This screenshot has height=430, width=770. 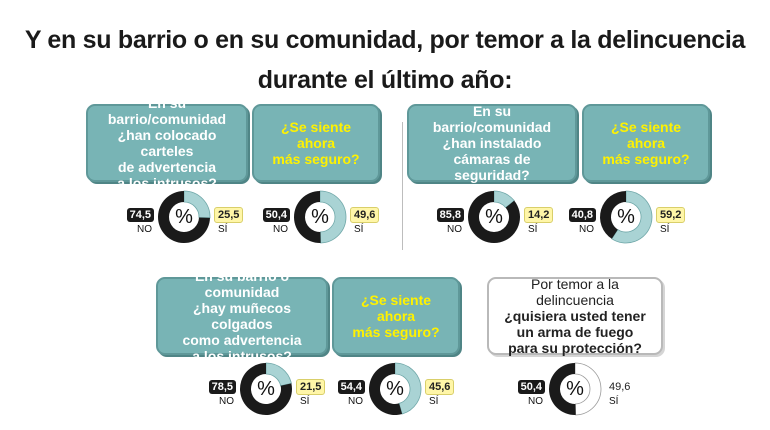 I want to click on question-line: para su protección?, so click(x=575, y=348).